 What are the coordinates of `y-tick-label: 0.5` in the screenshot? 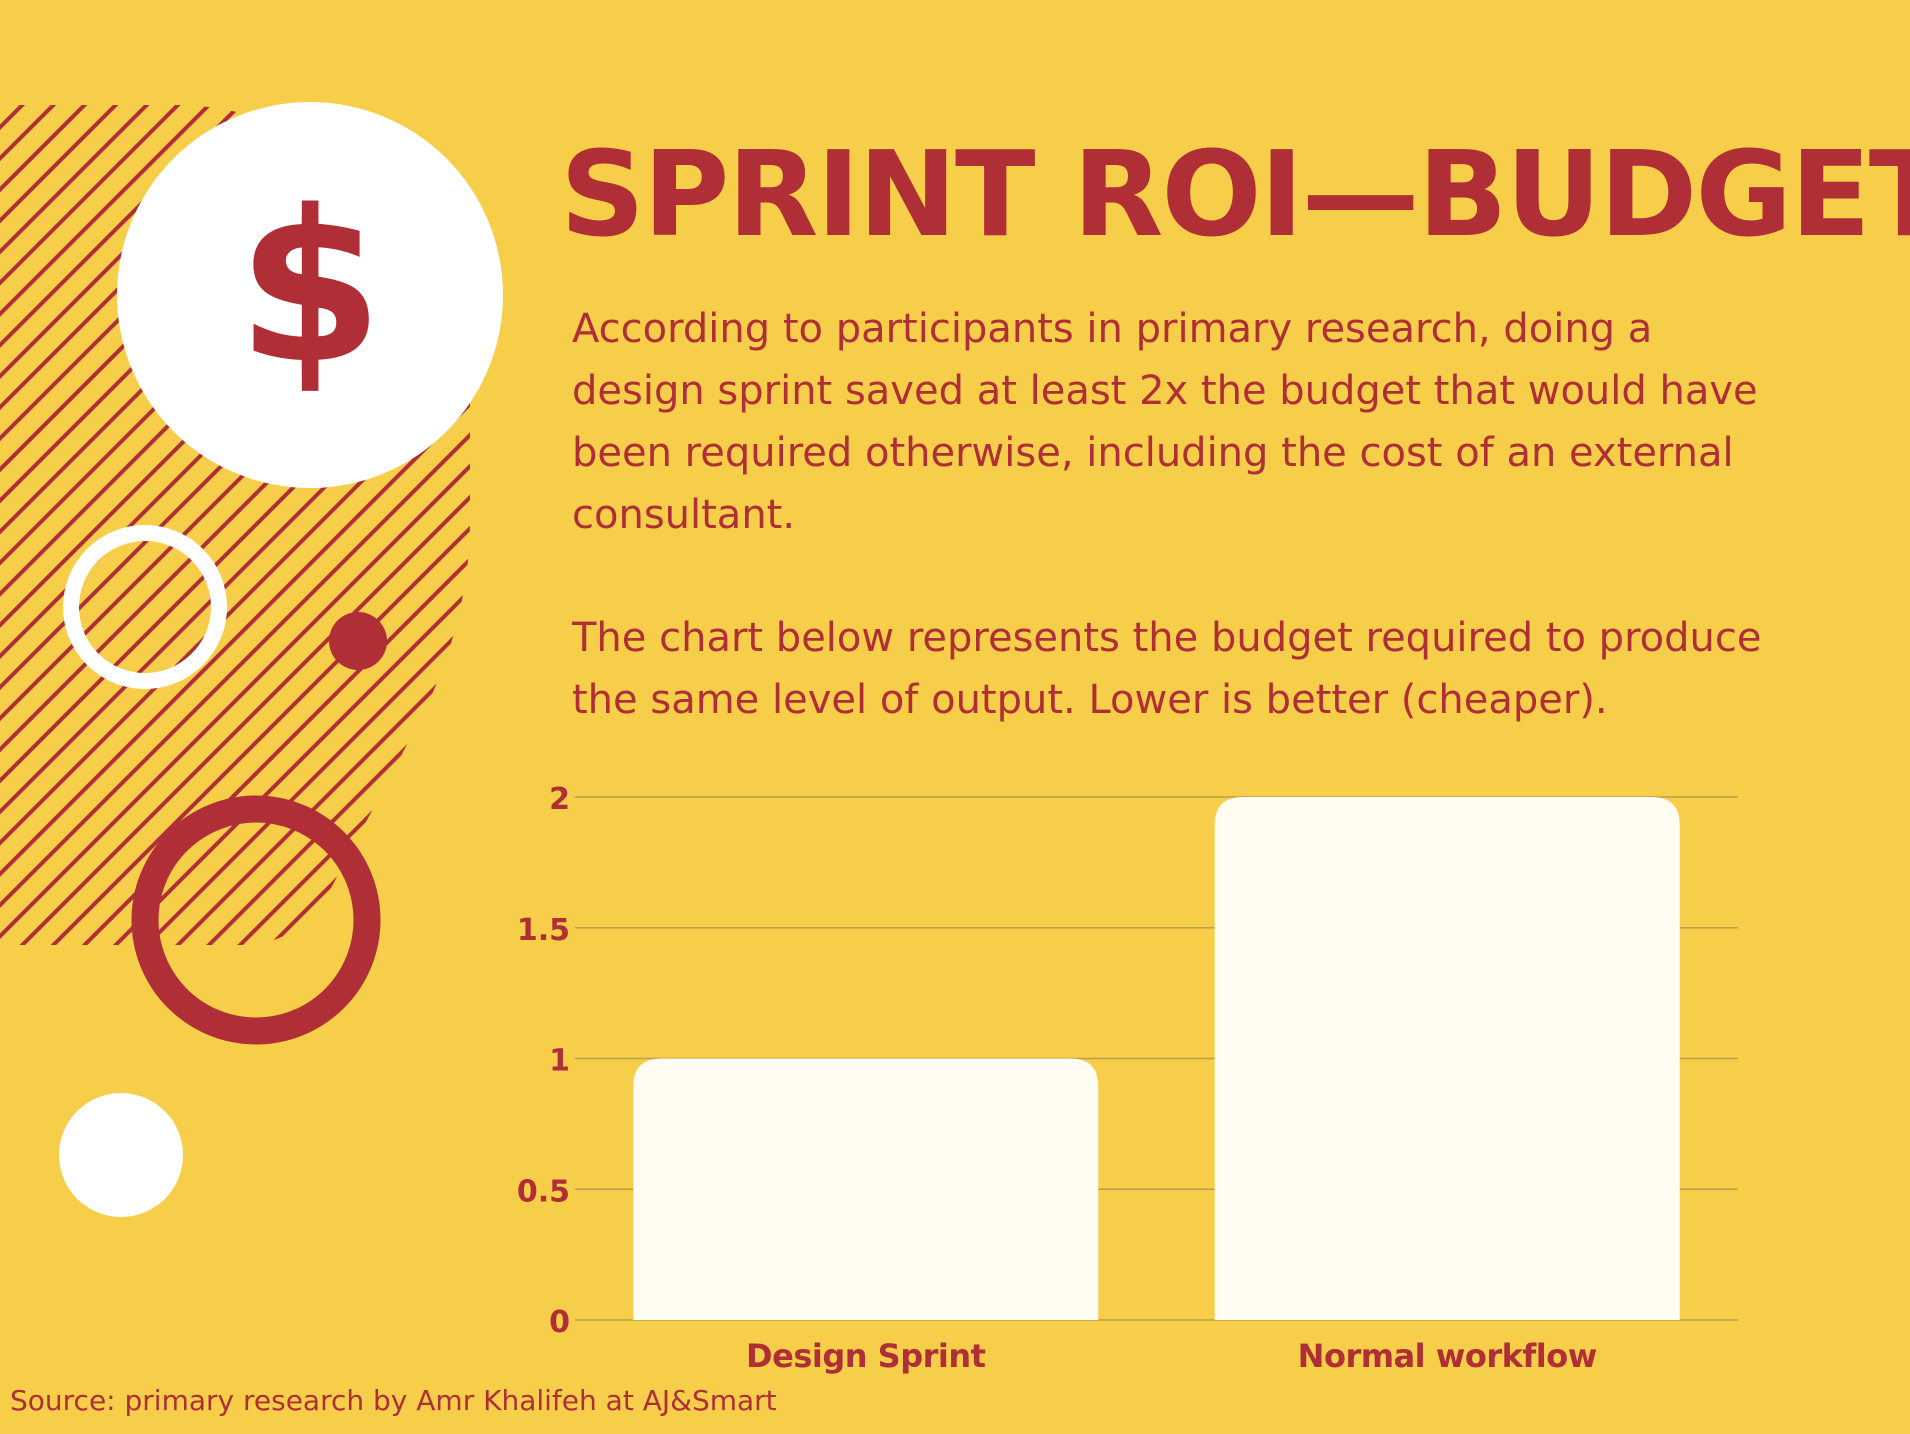 It's located at (543, 1191).